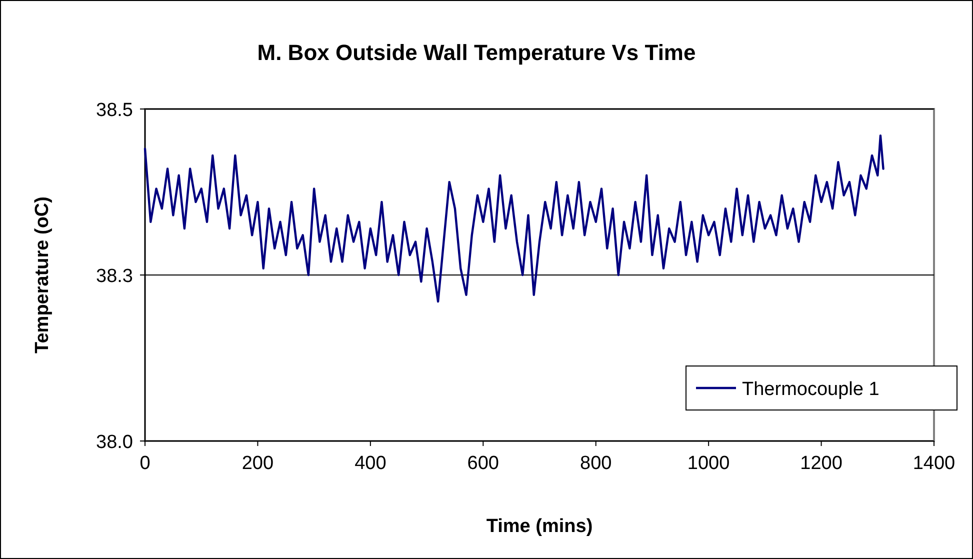  Describe the element at coordinates (811, 389) in the screenshot. I see `legend-label: Thermocouple 1` at that location.